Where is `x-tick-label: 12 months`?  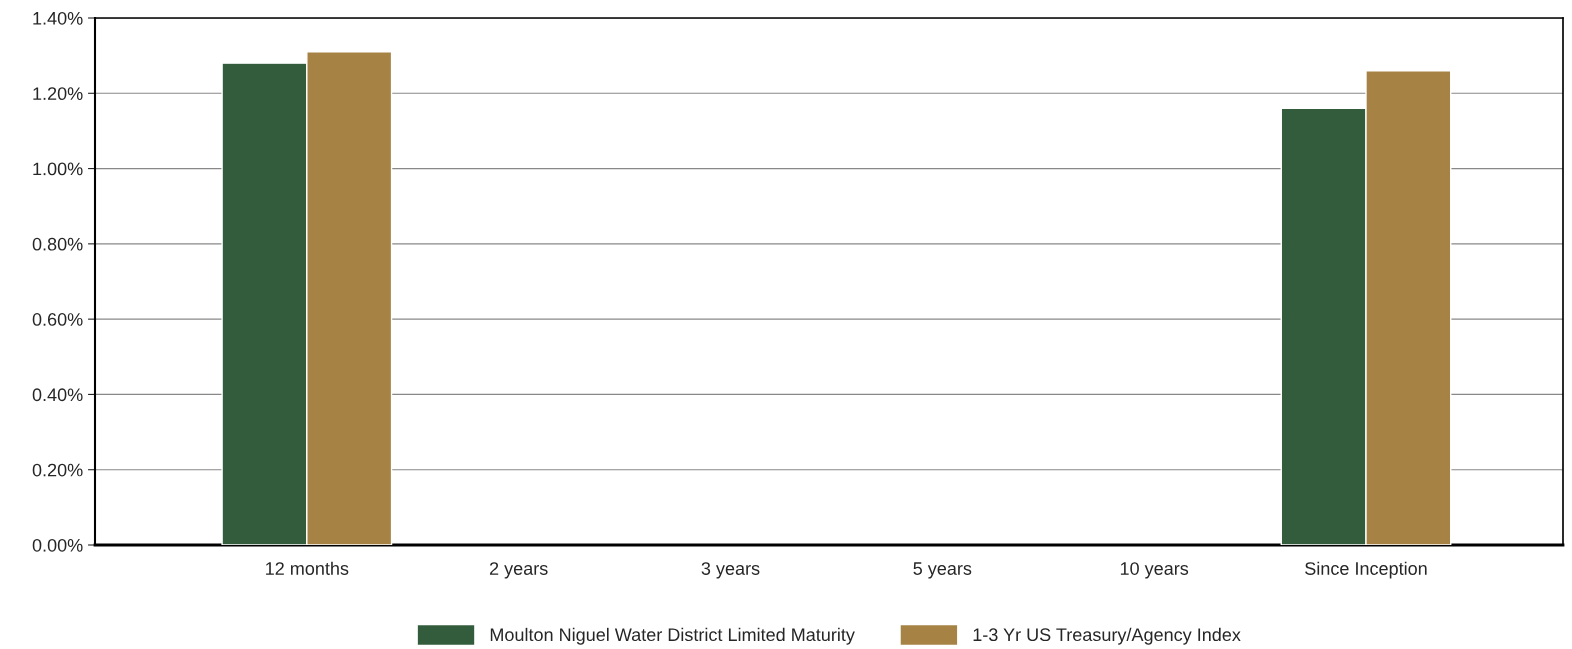
x-tick-label: 12 months is located at coordinates (307, 568).